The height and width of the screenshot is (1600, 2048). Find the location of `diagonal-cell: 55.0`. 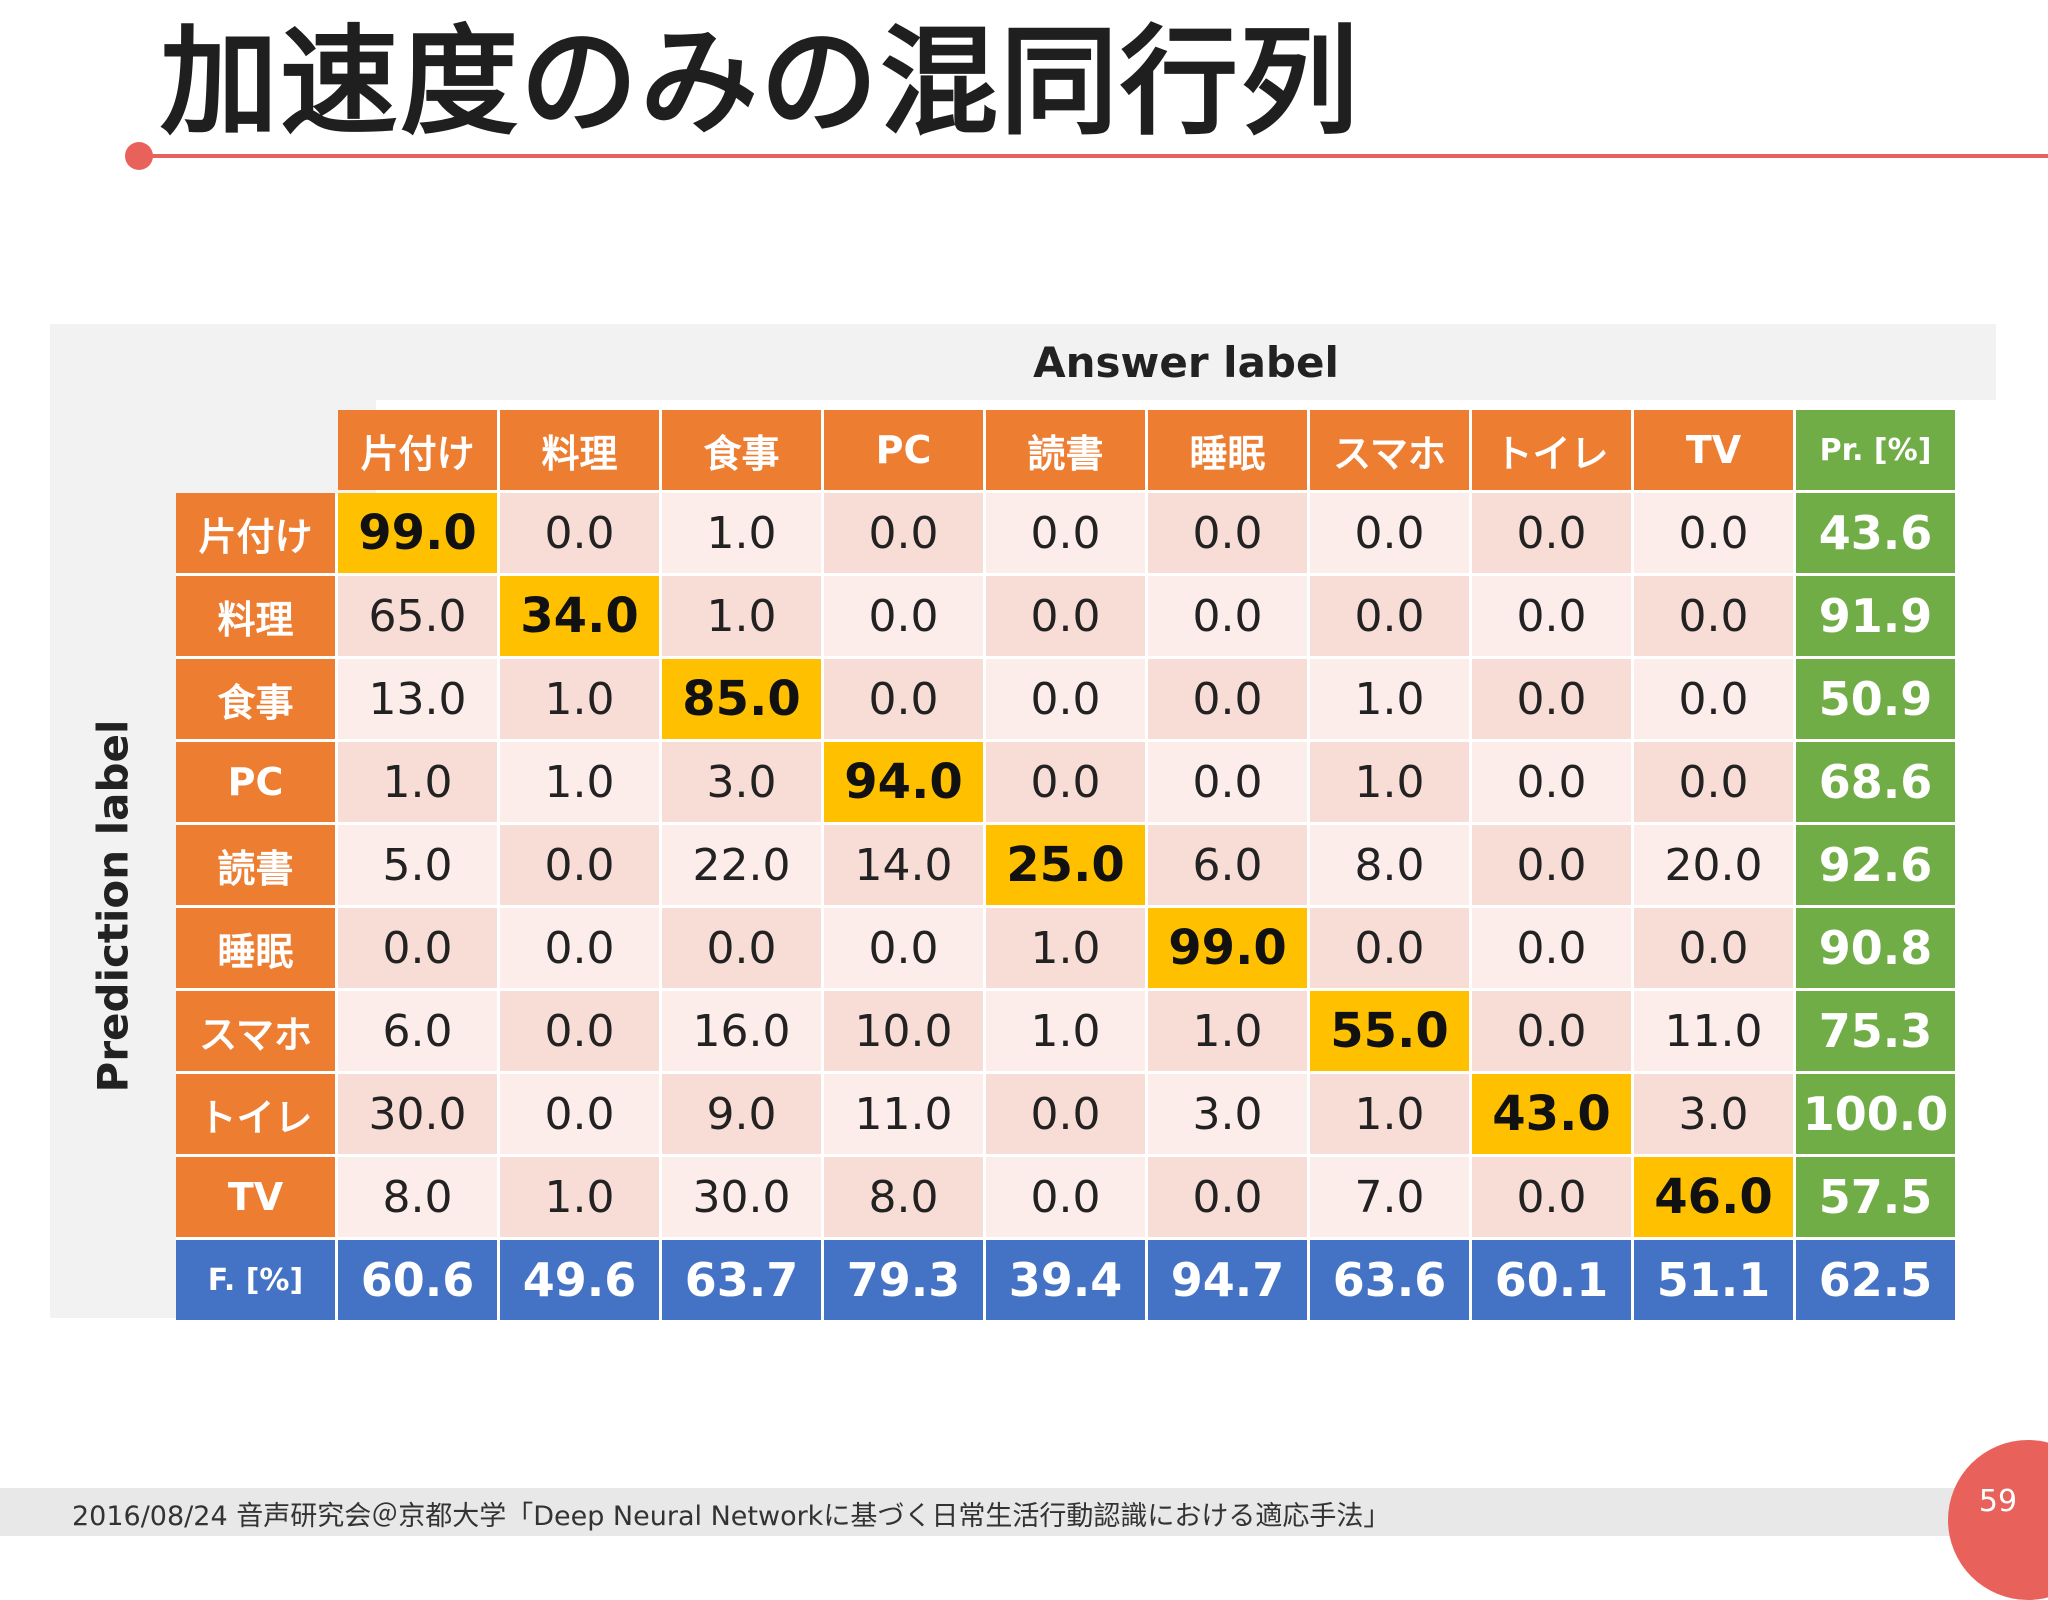

diagonal-cell: 55.0 is located at coordinates (1389, 1031).